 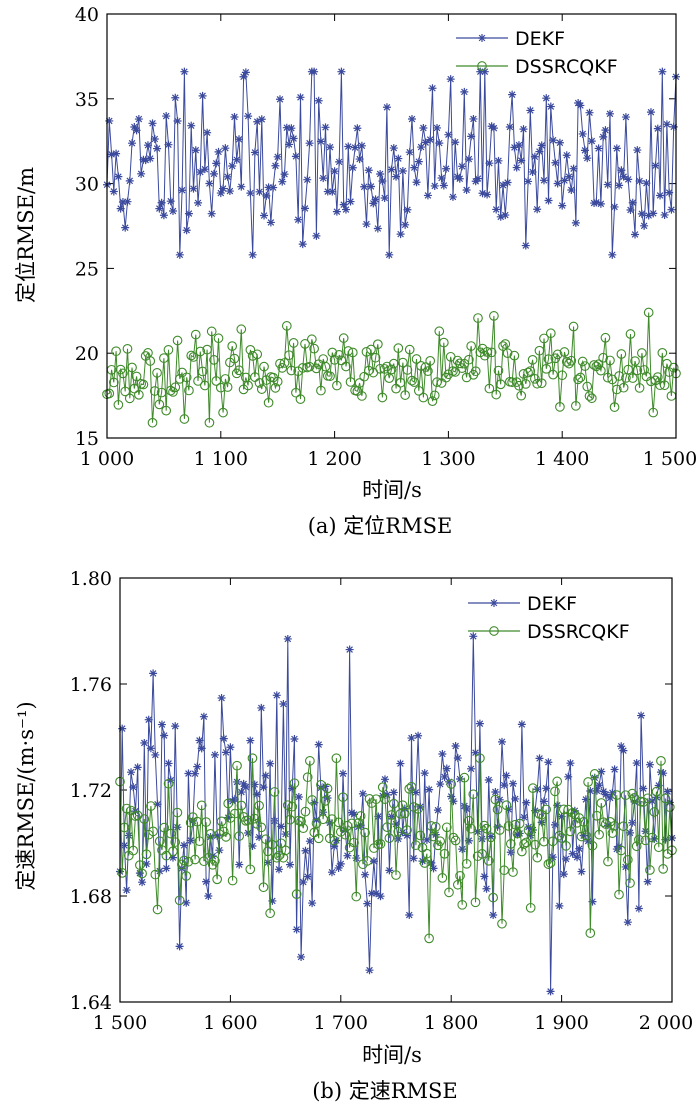 What do you see at coordinates (670, 459) in the screenshot?
I see `chart-a-xtick-label: 1 500` at bounding box center [670, 459].